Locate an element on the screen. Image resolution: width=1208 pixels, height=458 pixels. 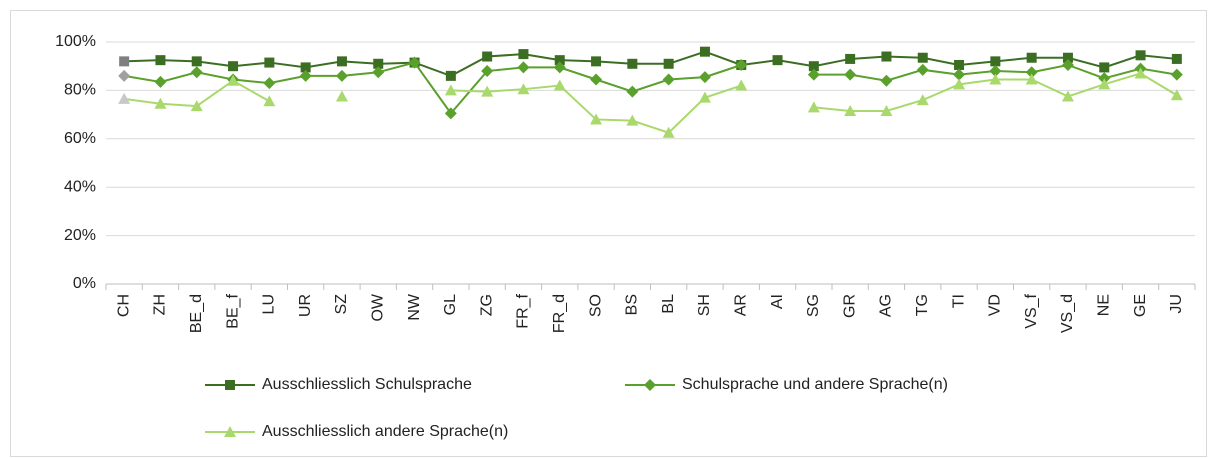
x-tick-label: GL is located at coordinates (450, 304).